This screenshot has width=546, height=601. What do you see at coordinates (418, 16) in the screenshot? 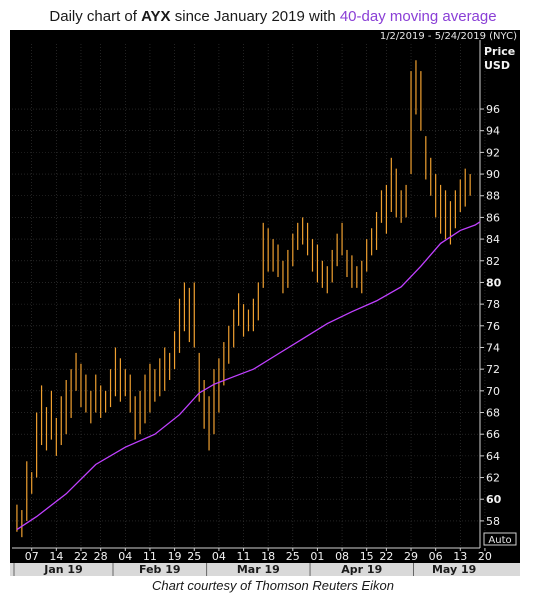
I see `title-ma-label: 40-day moving average` at bounding box center [418, 16].